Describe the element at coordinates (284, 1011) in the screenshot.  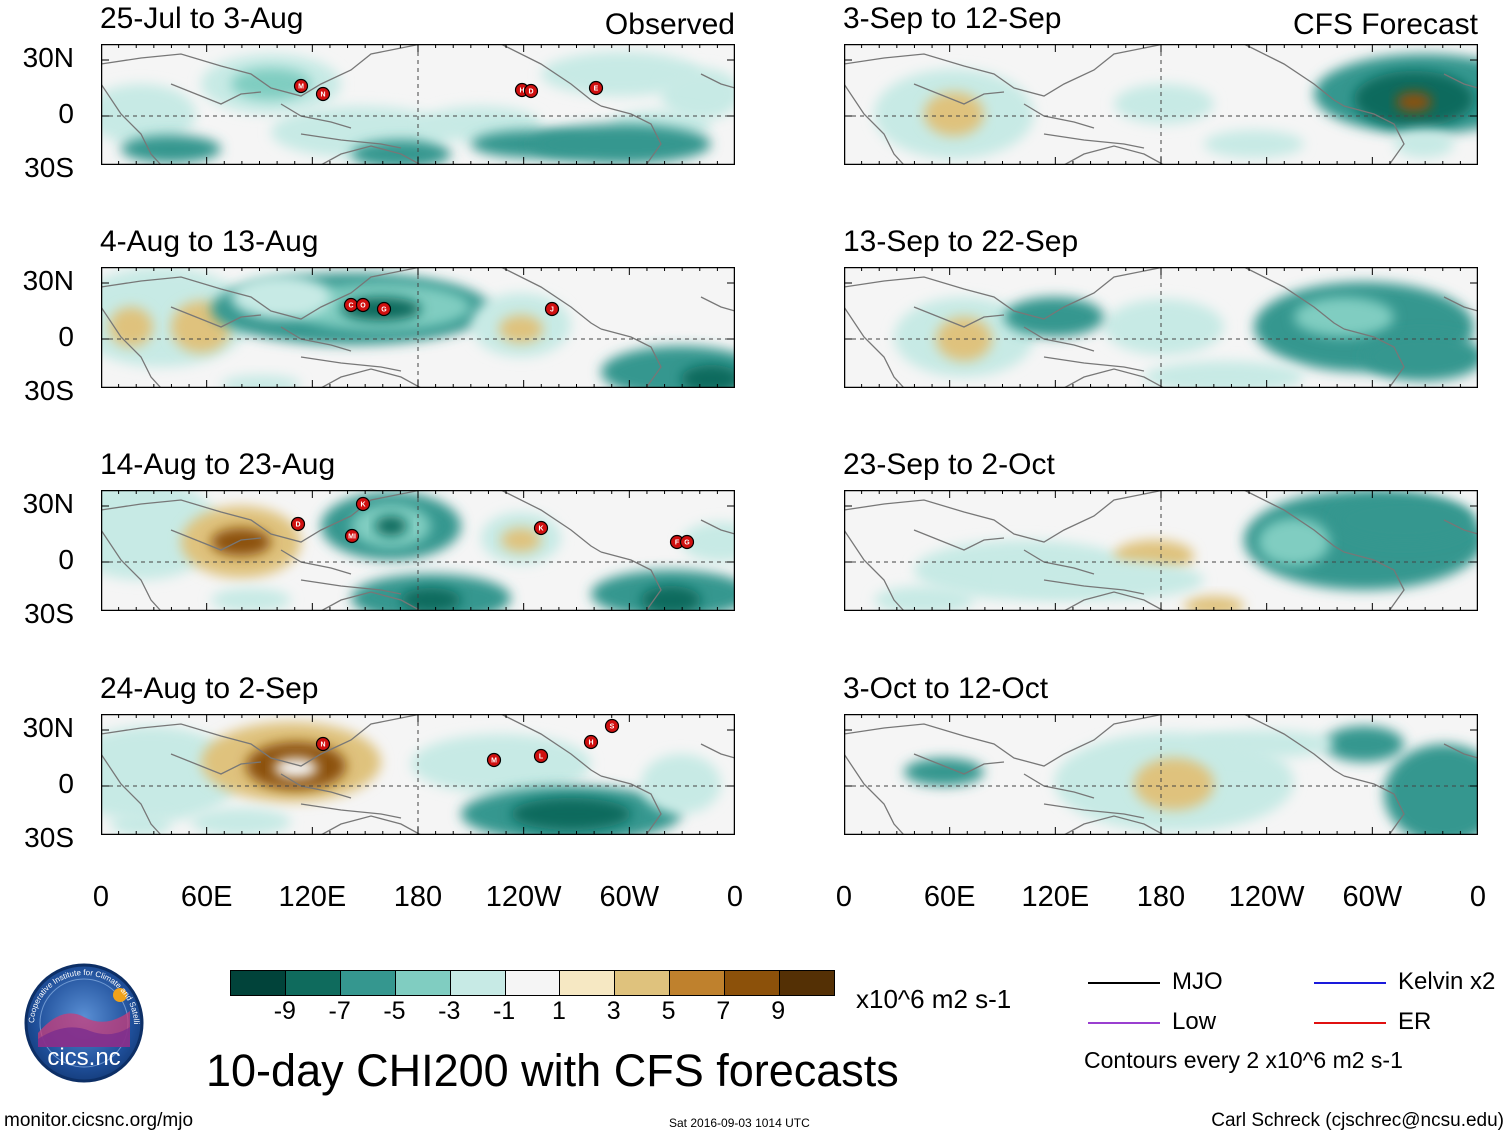
I see `colorbar-tick-label: -9` at that location.